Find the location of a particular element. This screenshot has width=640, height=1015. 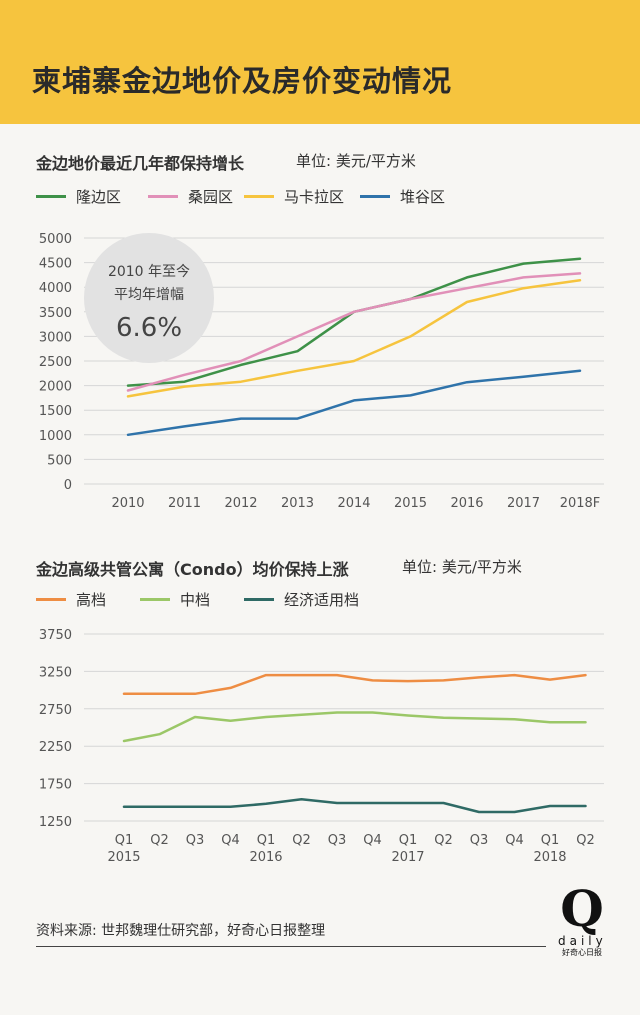

condo-price-chart-title: 金边高级共管公寓（Condo）均价保持上涨 is located at coordinates (192, 569).